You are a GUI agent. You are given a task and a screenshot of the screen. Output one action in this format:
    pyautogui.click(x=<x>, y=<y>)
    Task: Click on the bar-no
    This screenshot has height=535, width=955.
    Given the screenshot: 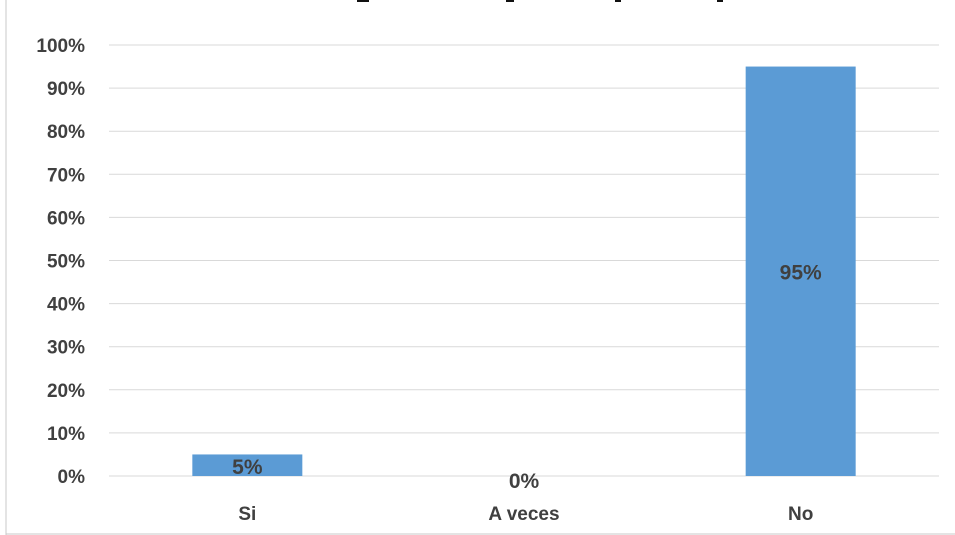 What is the action you would take?
    pyautogui.click(x=800, y=271)
    